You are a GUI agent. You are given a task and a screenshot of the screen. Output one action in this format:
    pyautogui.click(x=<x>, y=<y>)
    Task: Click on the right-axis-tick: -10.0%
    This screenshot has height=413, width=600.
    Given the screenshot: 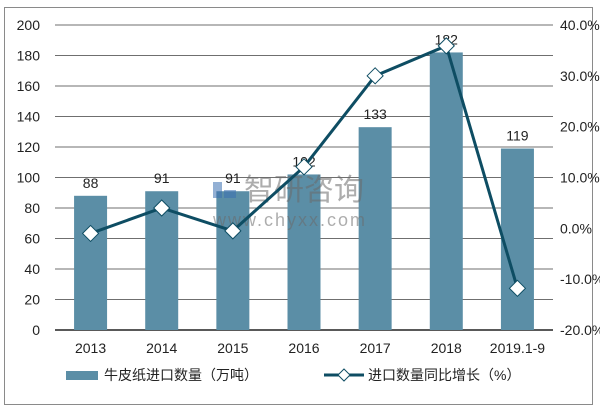 What is the action you would take?
    pyautogui.click(x=580, y=279)
    